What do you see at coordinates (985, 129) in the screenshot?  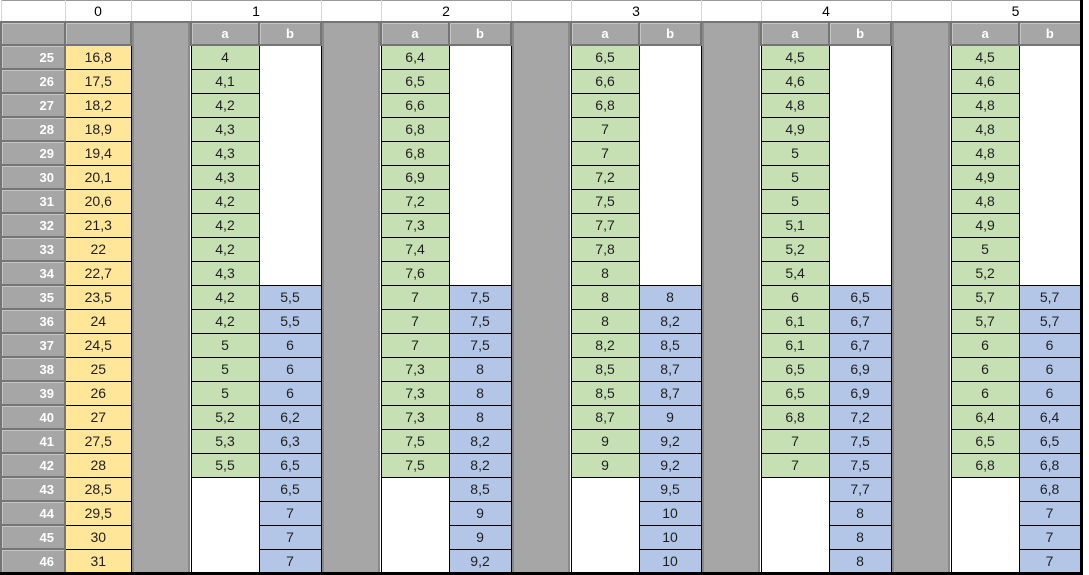 I see `cell-g5a-r28: 4,8` at bounding box center [985, 129].